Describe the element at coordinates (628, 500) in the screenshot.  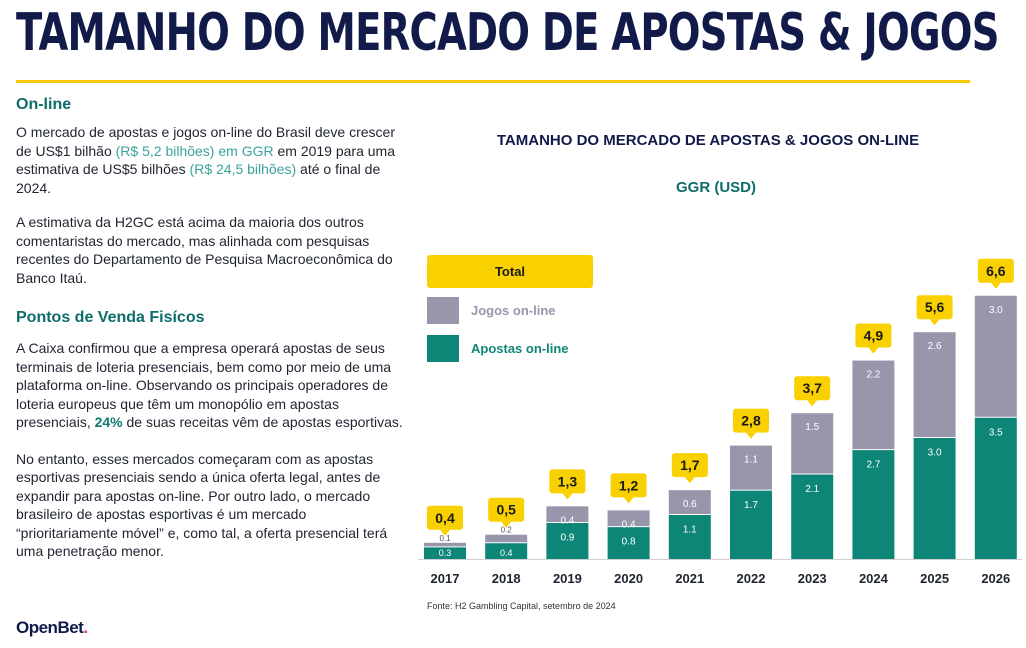
I see `total-badge-pointer-2020` at that location.